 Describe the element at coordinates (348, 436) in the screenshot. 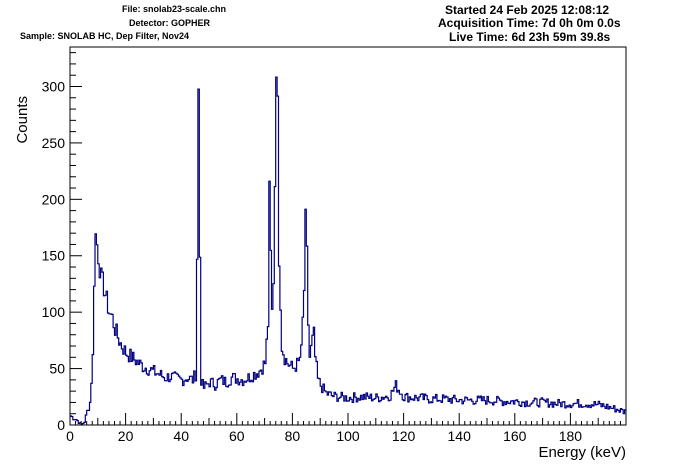

I see `x-tick-label: 100` at that location.